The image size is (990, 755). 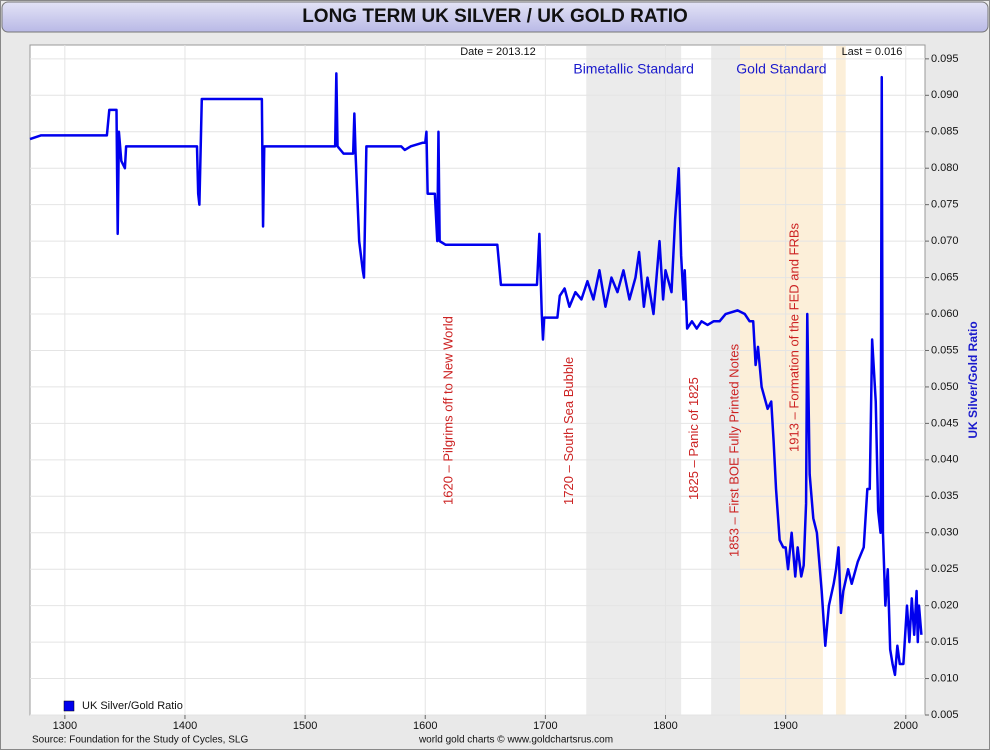 I want to click on legend-label: UK Silver/Gold Ratio, so click(x=132, y=706).